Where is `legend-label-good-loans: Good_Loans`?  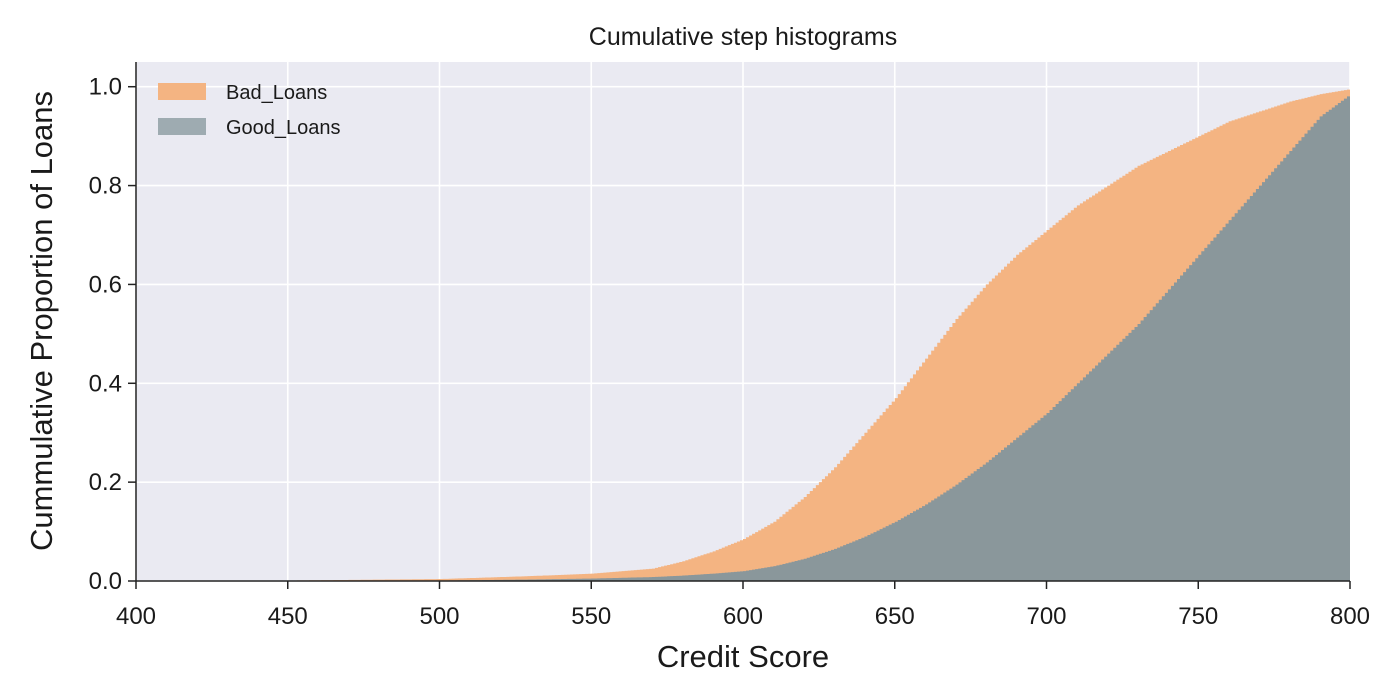
legend-label-good-loans: Good_Loans is located at coordinates (283, 128).